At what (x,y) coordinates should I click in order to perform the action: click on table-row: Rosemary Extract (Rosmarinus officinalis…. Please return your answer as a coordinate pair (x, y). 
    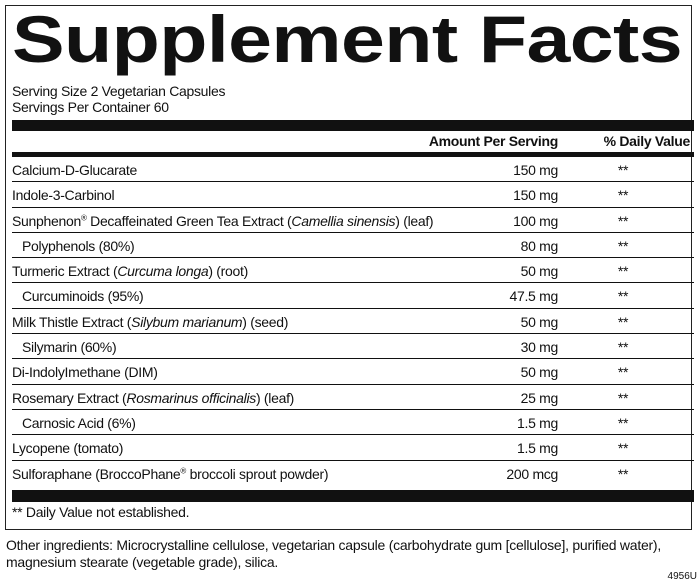
    Looking at the image, I should click on (353, 397).